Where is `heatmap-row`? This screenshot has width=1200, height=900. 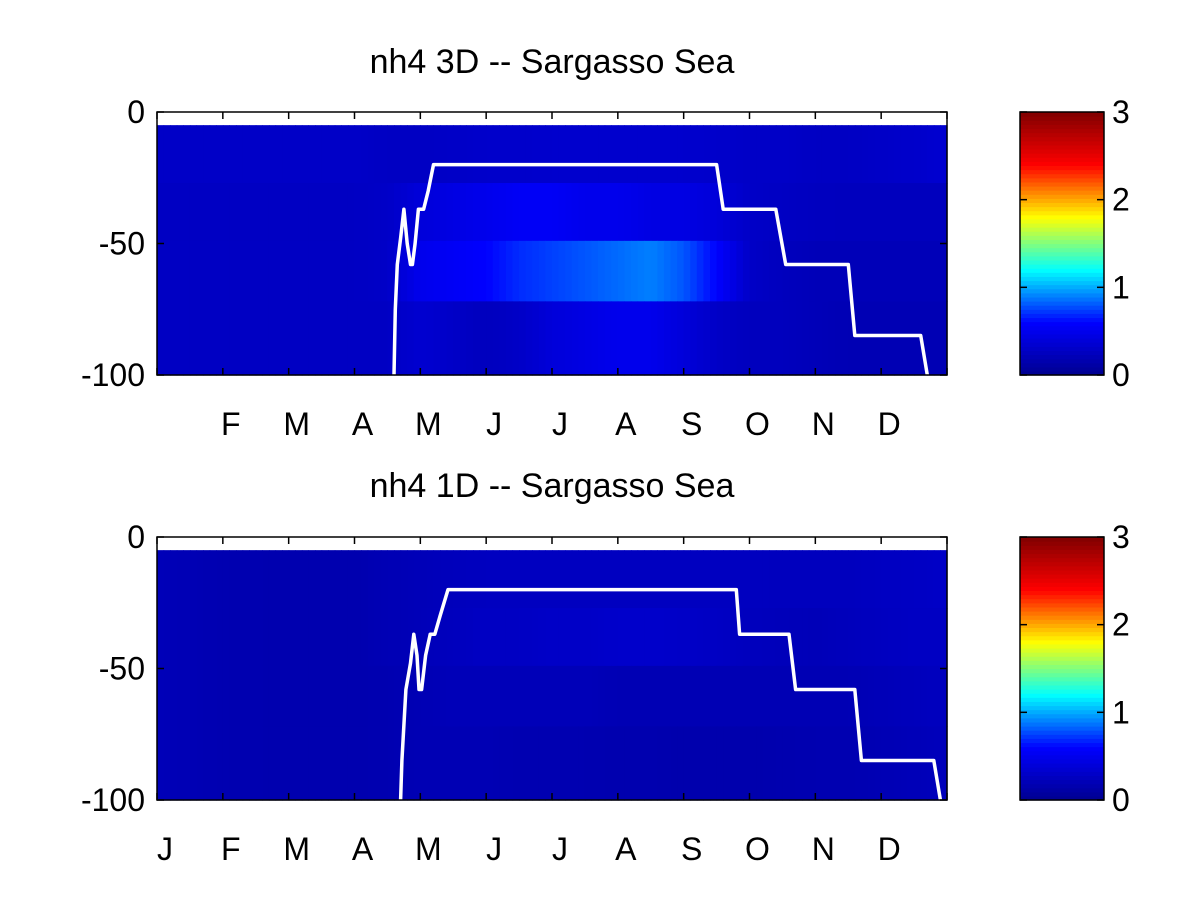
heatmap-row is located at coordinates (552, 763).